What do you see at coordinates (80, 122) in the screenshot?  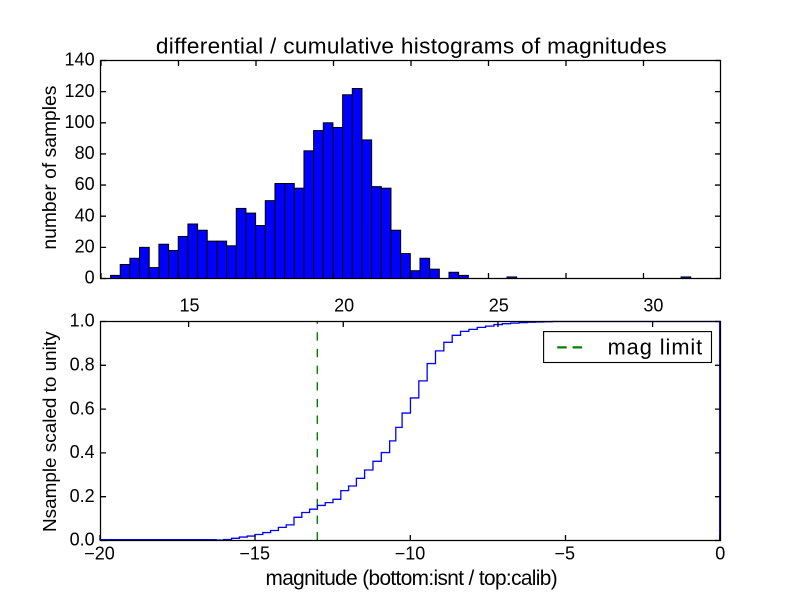 I see `svg-text: 100` at bounding box center [80, 122].